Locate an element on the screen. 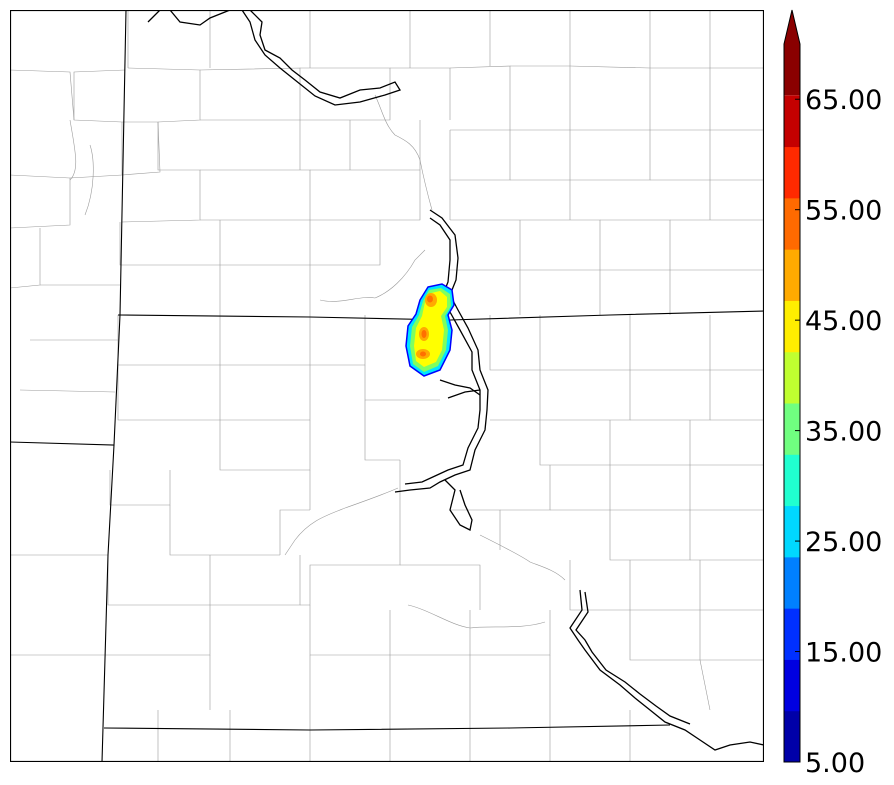 The width and height of the screenshot is (894, 785). echo-red-cell-south is located at coordinates (423, 354).